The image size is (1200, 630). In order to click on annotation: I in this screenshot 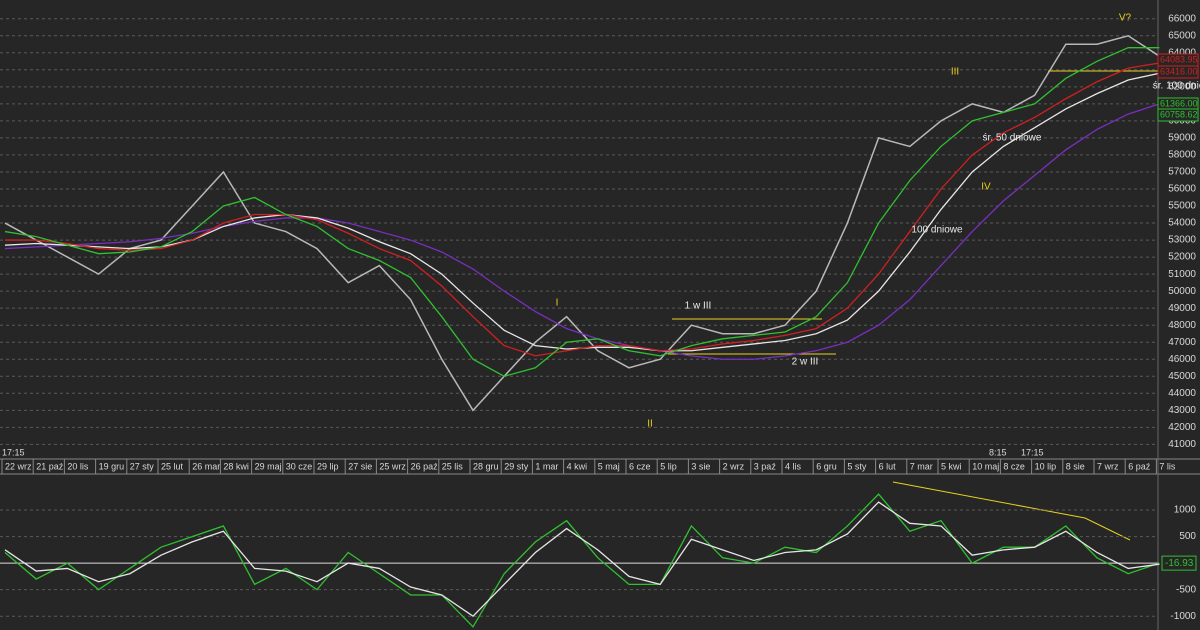, I will do `click(557, 303)`.